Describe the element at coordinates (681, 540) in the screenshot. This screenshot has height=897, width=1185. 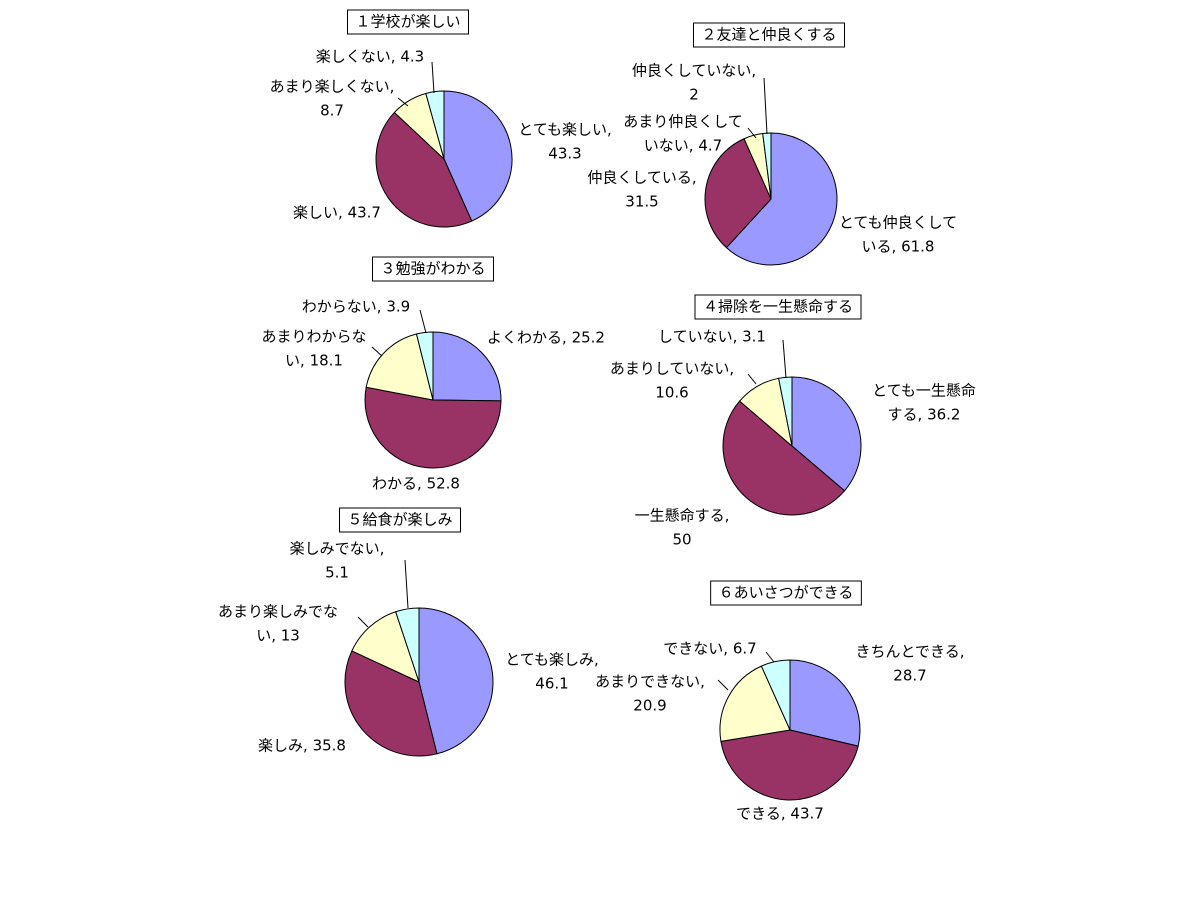
I see `data-label: 50` at that location.